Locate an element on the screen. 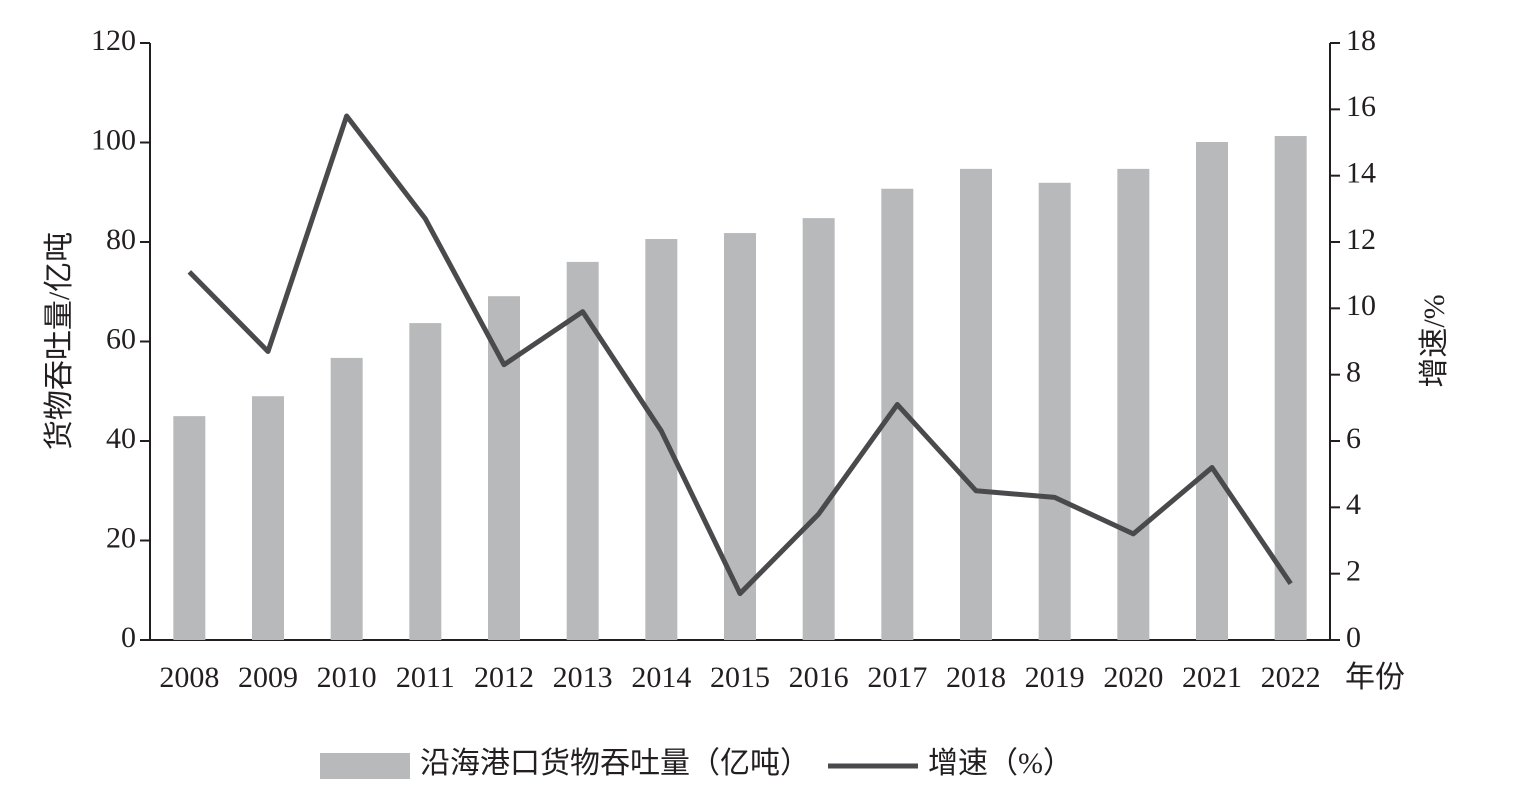  x-tick-label: 2014 is located at coordinates (661, 677).